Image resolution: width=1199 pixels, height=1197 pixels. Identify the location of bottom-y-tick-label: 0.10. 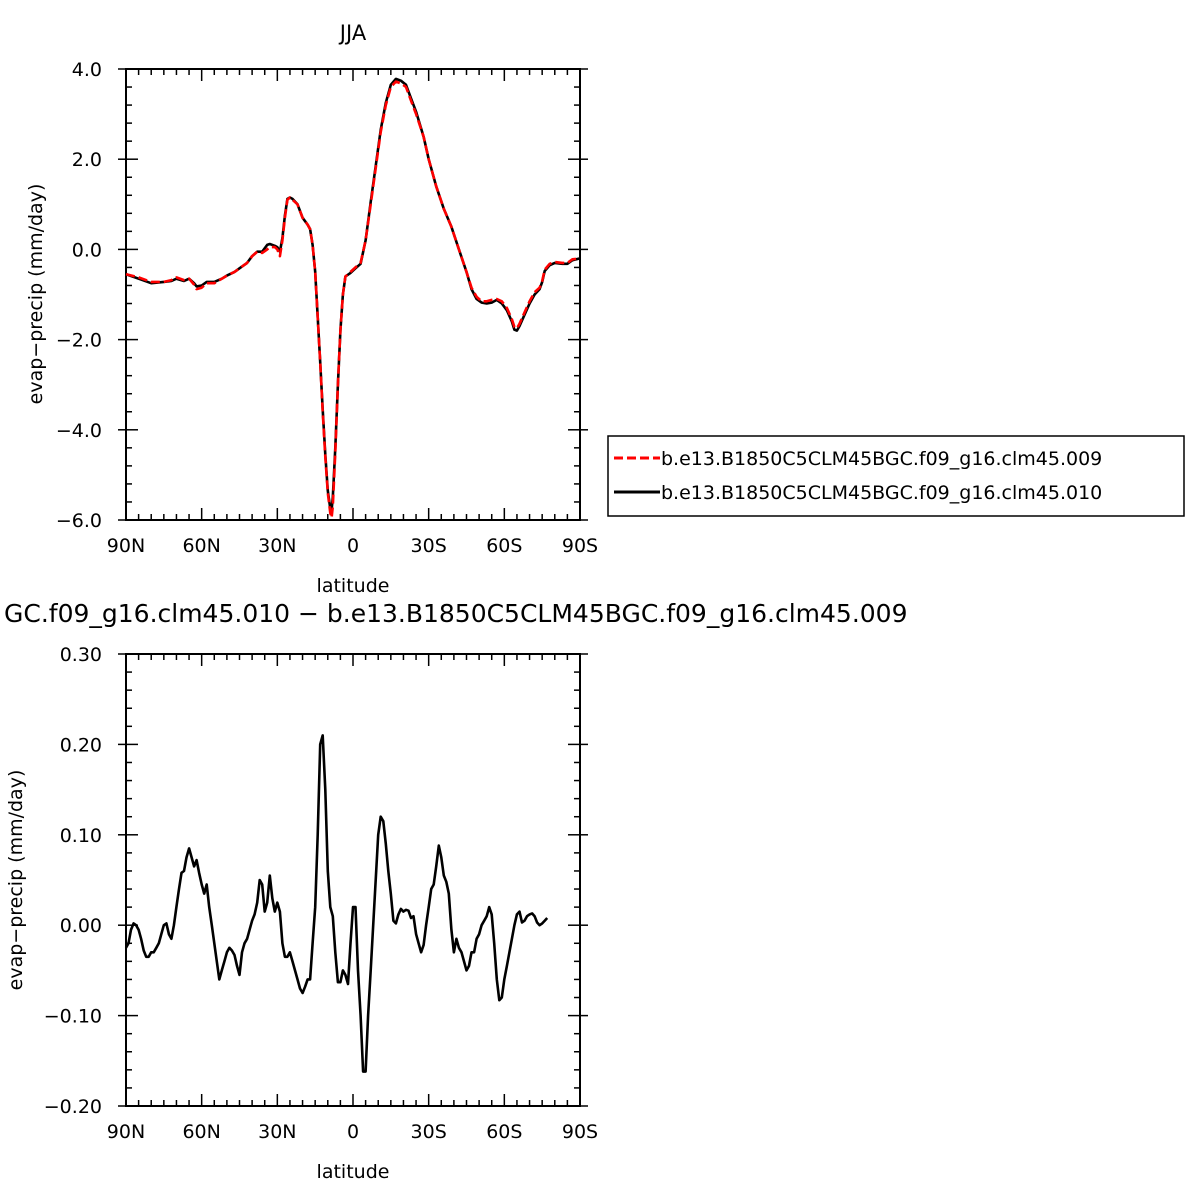
(81, 836).